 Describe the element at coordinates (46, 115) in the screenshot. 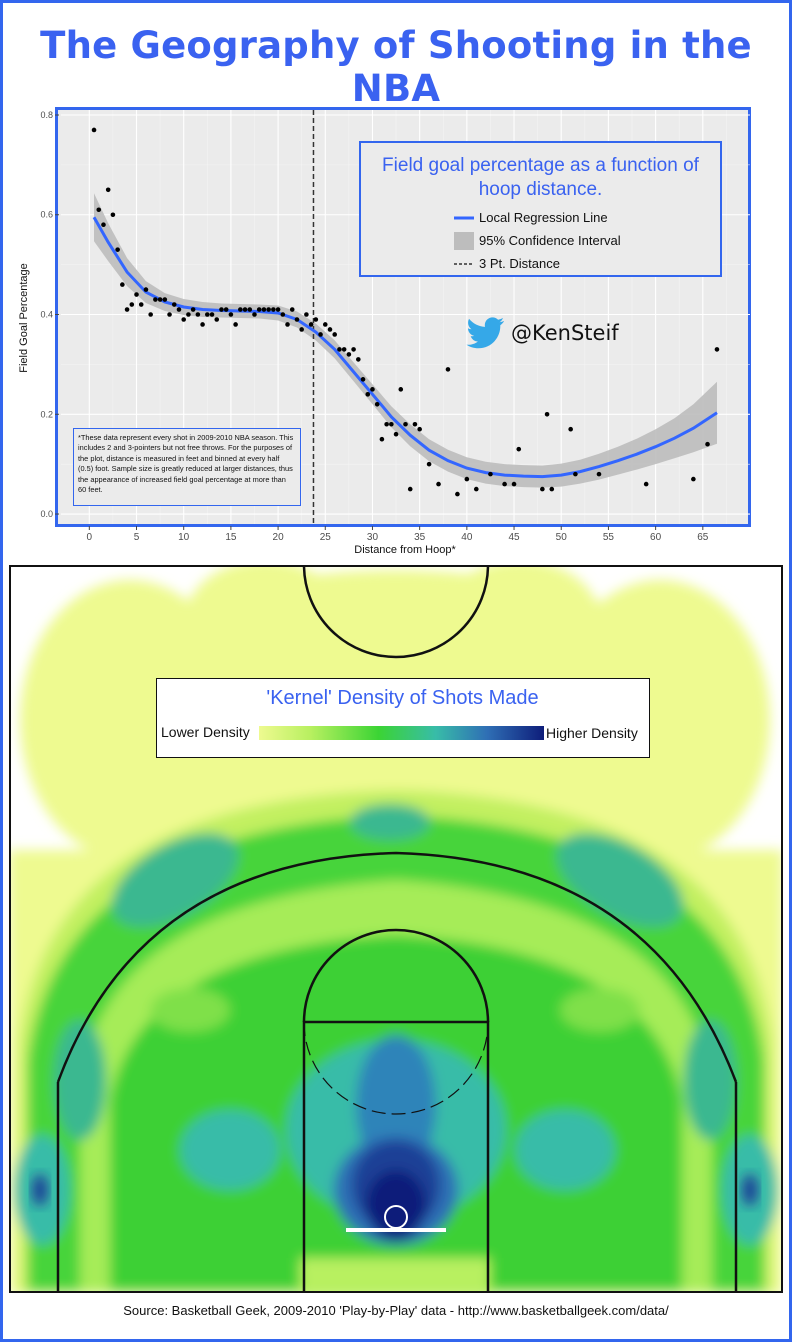

I see `y-tick-label: 0.8` at that location.